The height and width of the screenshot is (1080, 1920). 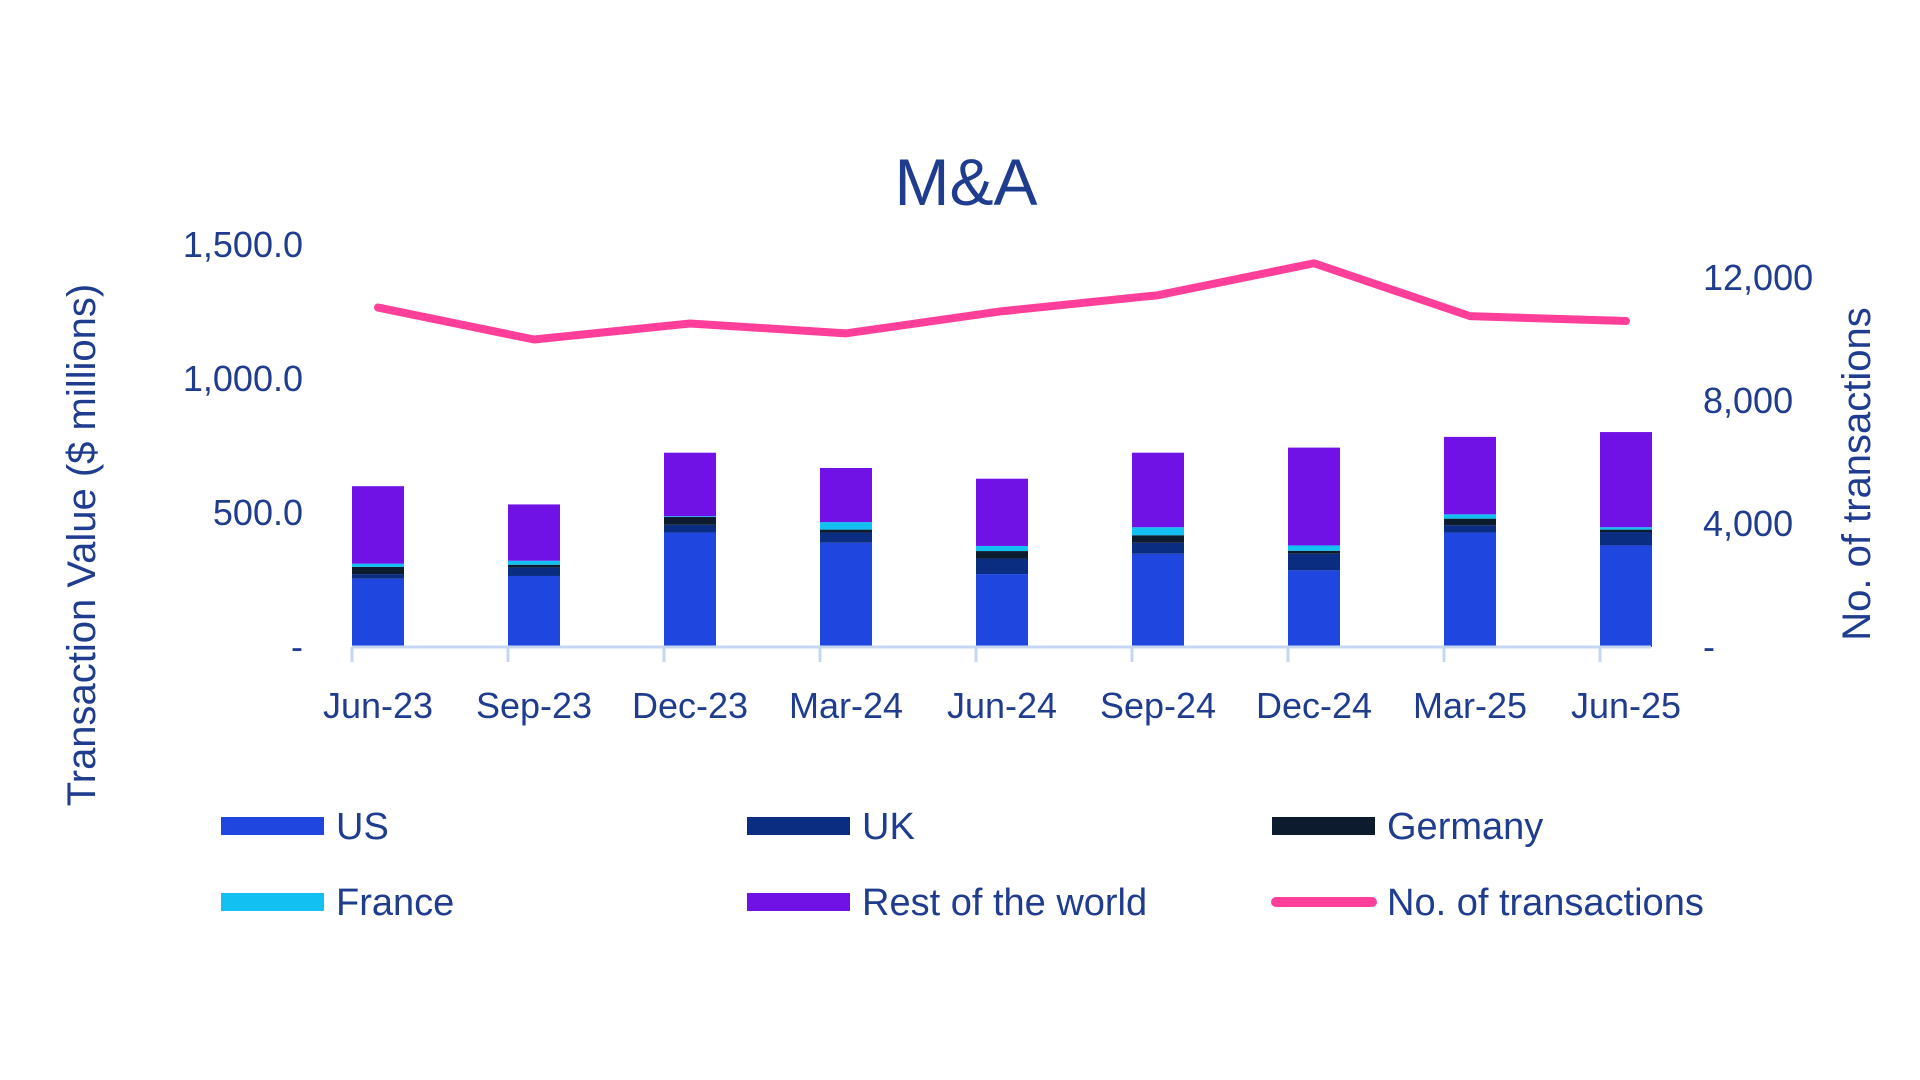 What do you see at coordinates (1626, 705) in the screenshot?
I see `x-tick-label: Jun-25` at bounding box center [1626, 705].